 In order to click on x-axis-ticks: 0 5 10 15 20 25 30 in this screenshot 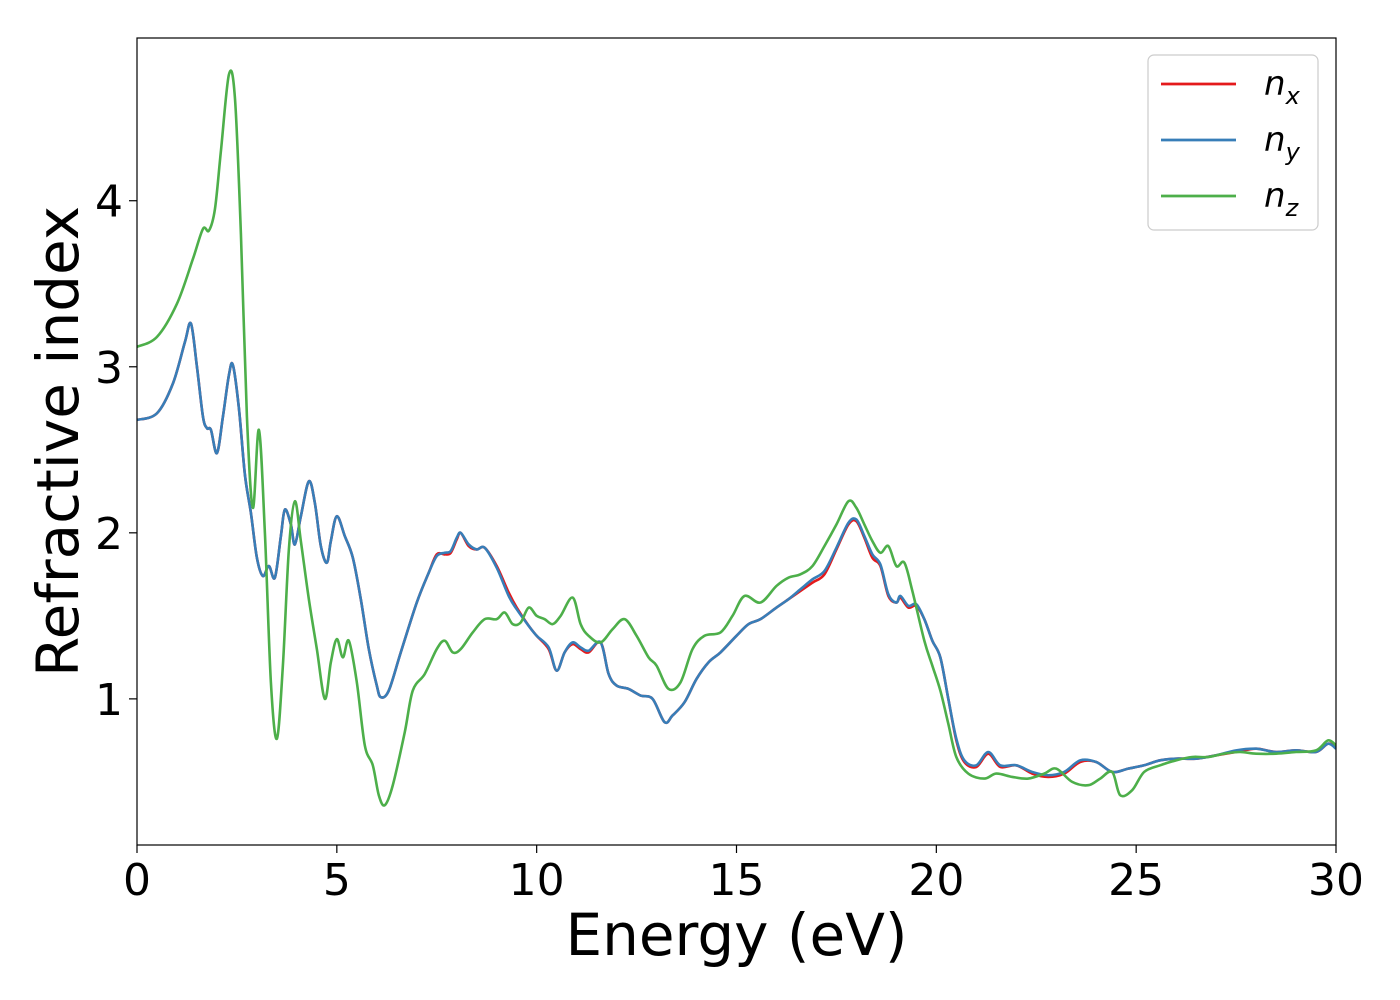, I will do `click(743, 875)`.